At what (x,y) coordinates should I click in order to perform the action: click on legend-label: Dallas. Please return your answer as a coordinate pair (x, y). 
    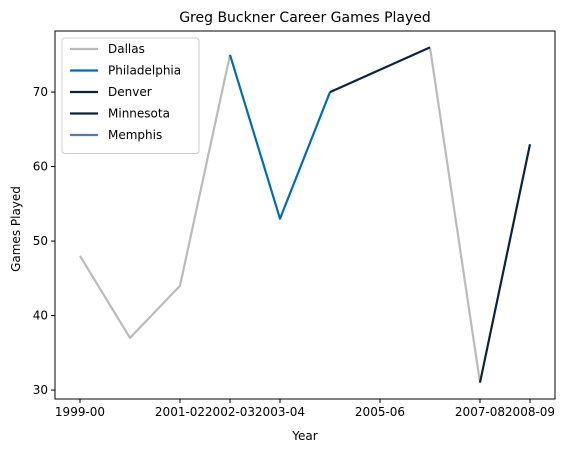
    Looking at the image, I should click on (126, 49).